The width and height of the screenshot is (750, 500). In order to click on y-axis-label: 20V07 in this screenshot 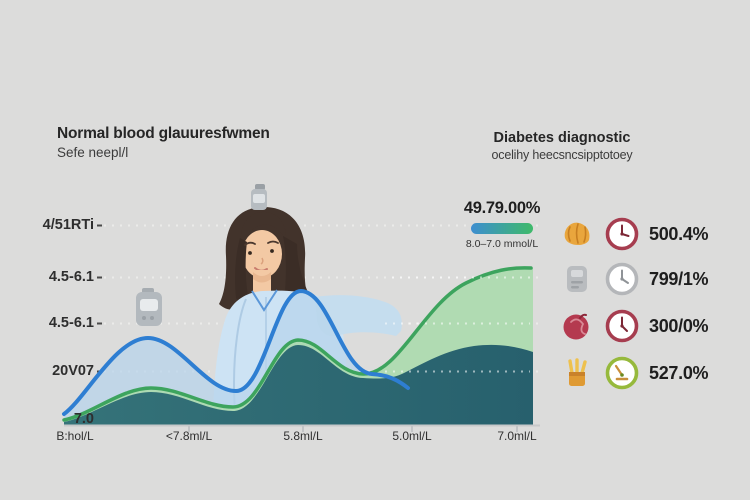, I will do `click(73, 371)`.